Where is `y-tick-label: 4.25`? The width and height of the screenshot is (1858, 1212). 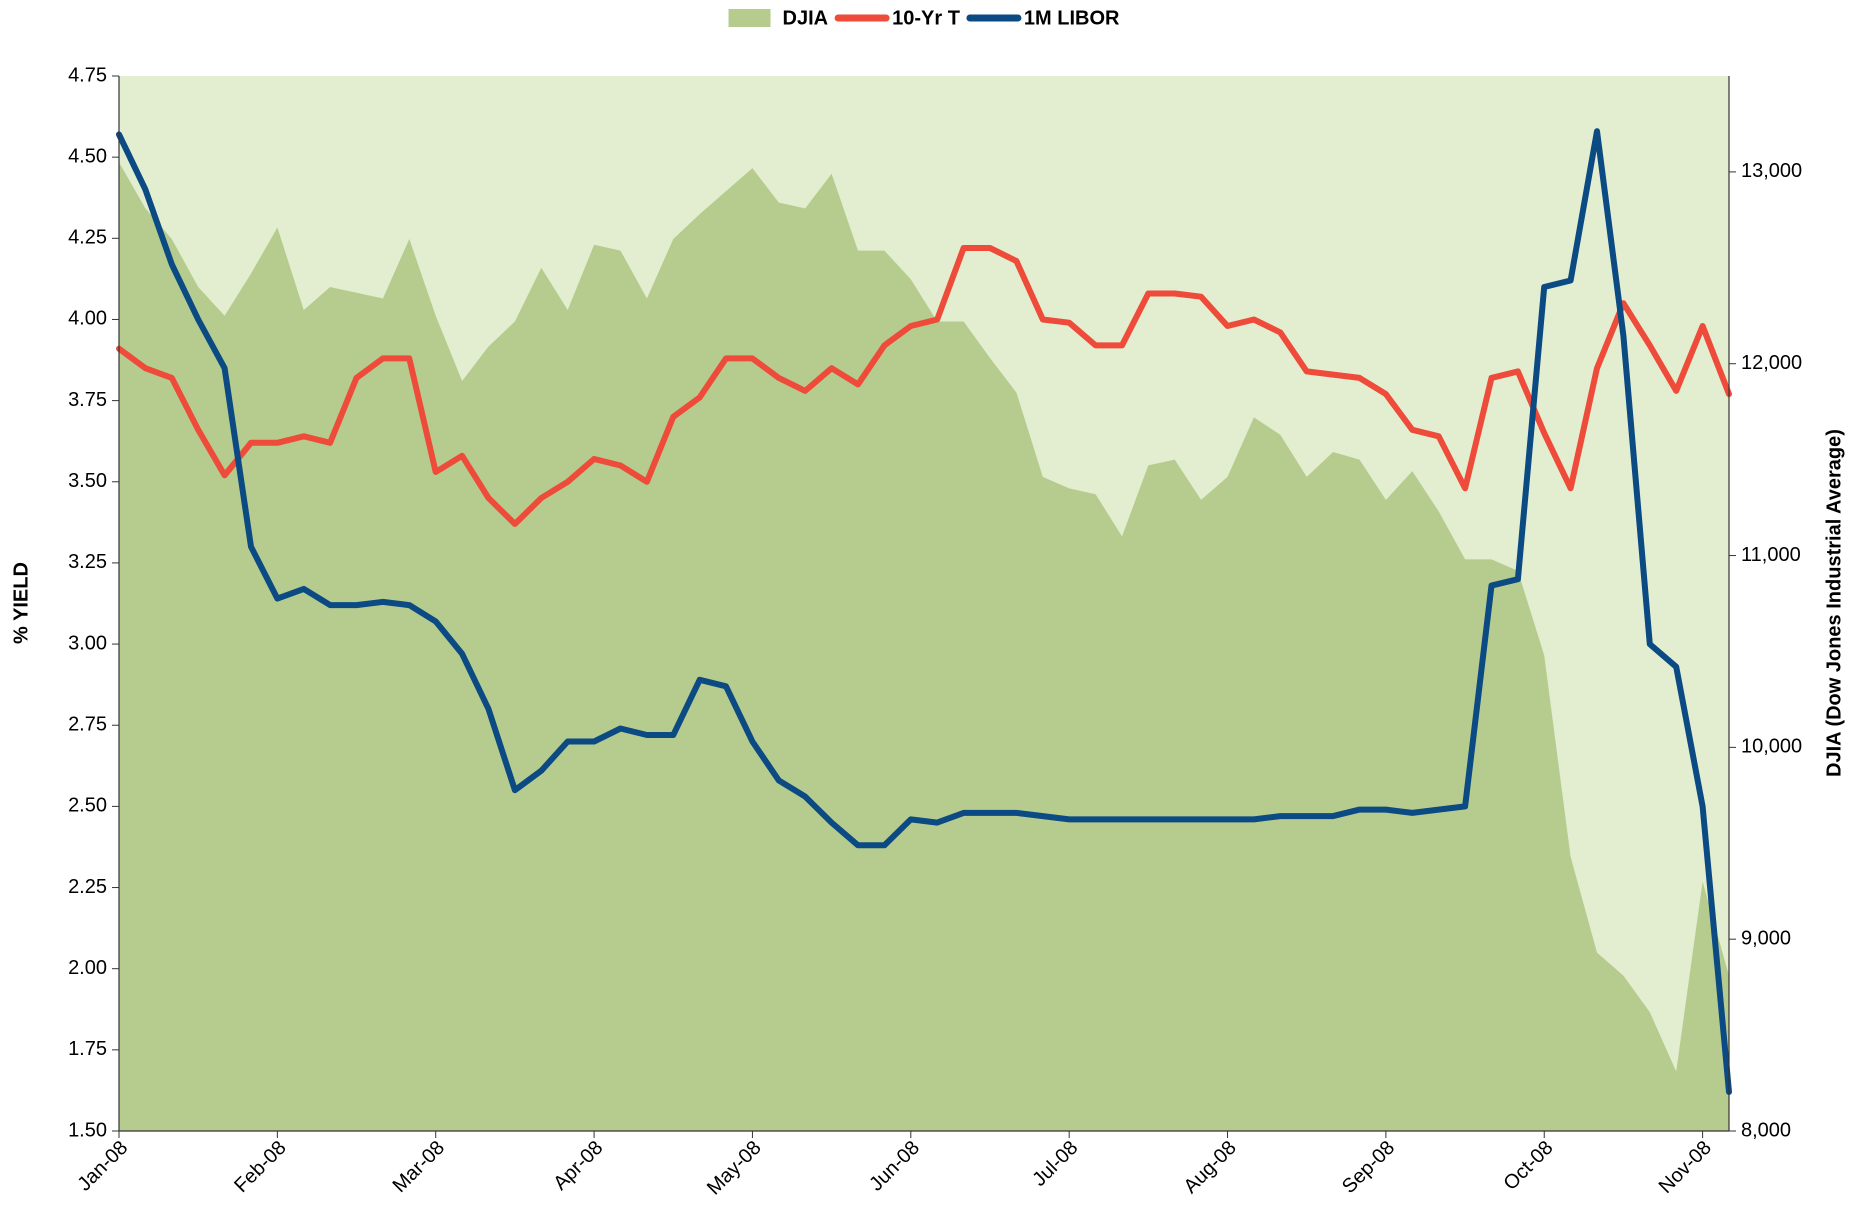
y-tick-label: 4.25 is located at coordinates (87, 238).